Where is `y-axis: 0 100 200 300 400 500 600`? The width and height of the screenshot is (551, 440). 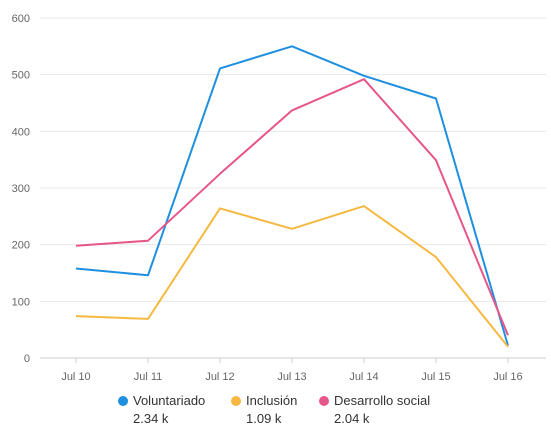 y-axis: 0 100 200 300 400 500 600 is located at coordinates (21, 189).